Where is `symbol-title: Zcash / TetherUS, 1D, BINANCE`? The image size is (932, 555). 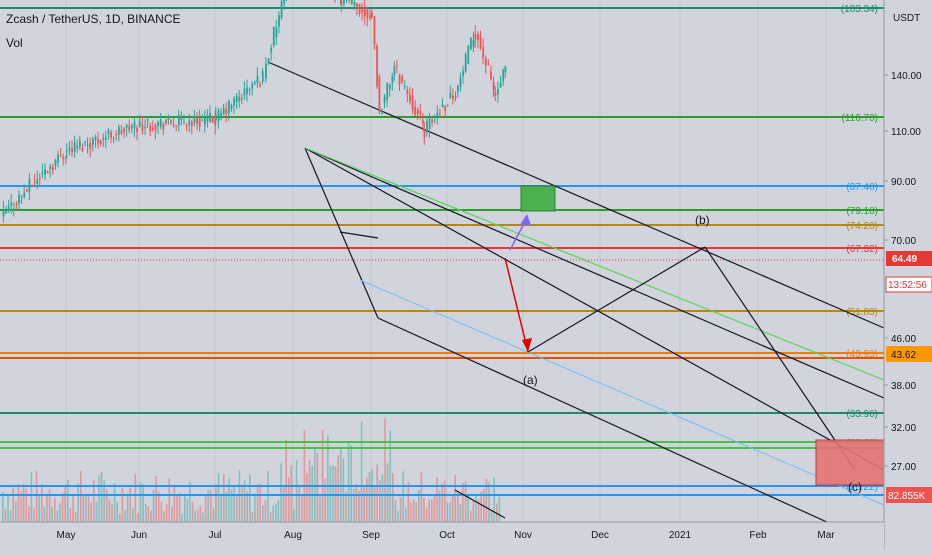 symbol-title: Zcash / TetherUS, 1D, BINANCE is located at coordinates (93, 19).